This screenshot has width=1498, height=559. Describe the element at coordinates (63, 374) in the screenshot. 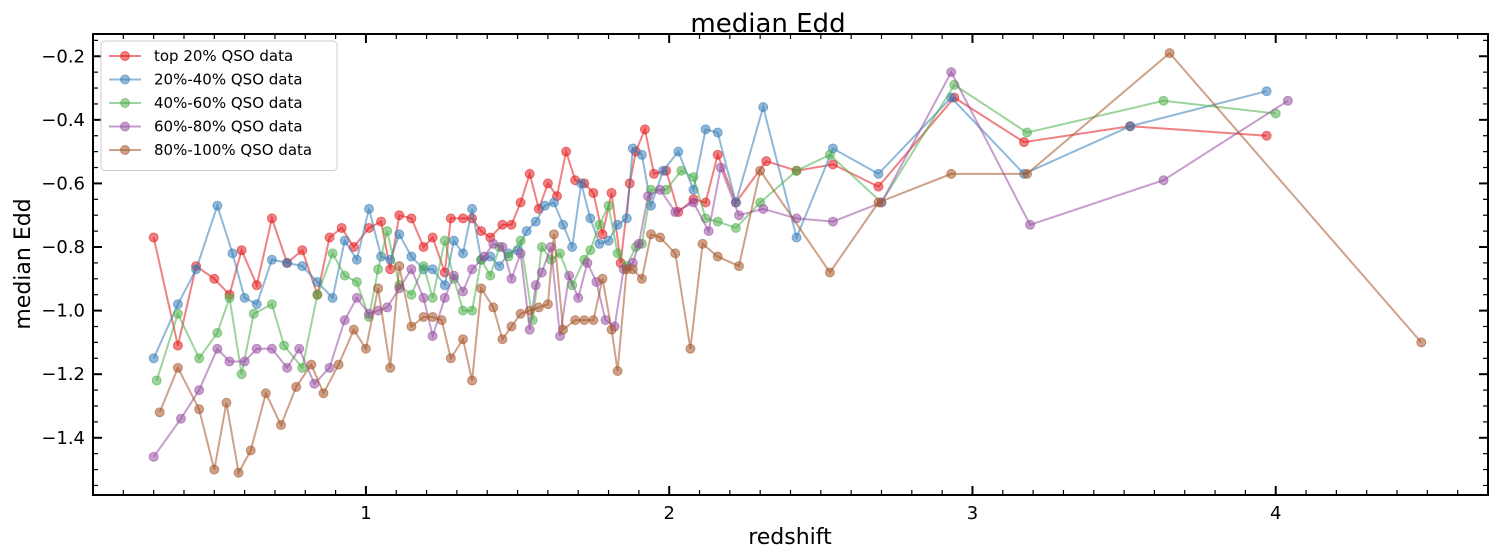

I see `y-tick-label: −1.2` at that location.